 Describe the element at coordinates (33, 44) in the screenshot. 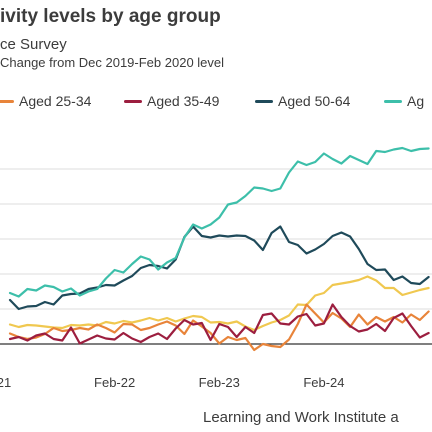

I see `chart-subtitle: ce Survey` at that location.